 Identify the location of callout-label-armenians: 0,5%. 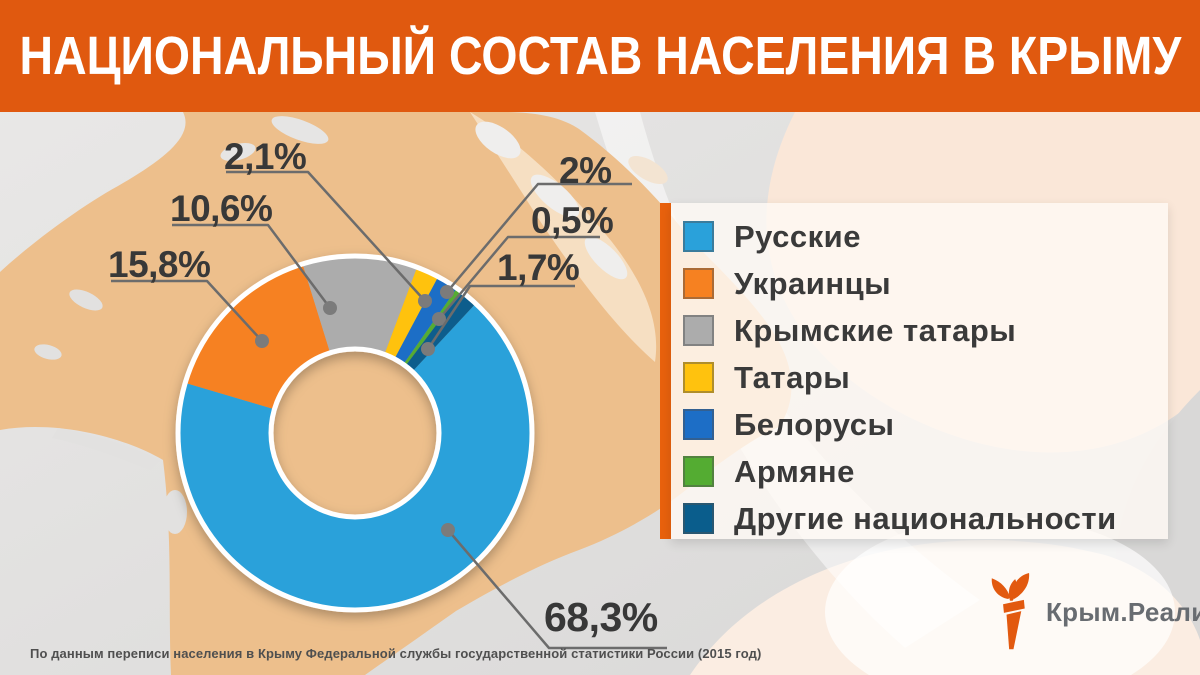
(572, 220).